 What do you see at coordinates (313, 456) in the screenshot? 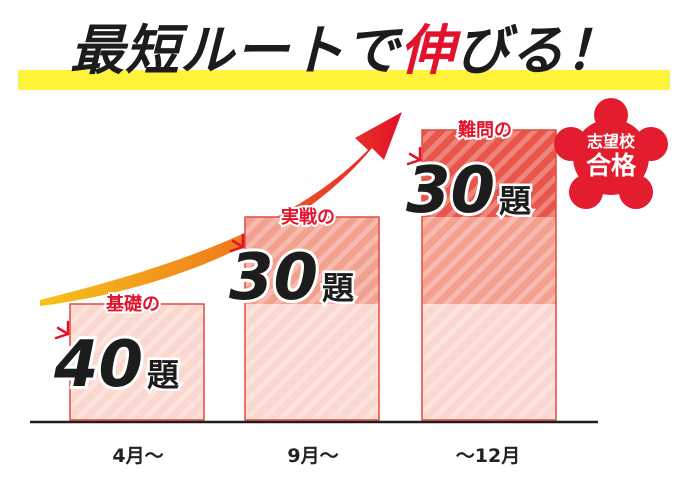
I see `x-tick-label-2: 9月〜` at bounding box center [313, 456].